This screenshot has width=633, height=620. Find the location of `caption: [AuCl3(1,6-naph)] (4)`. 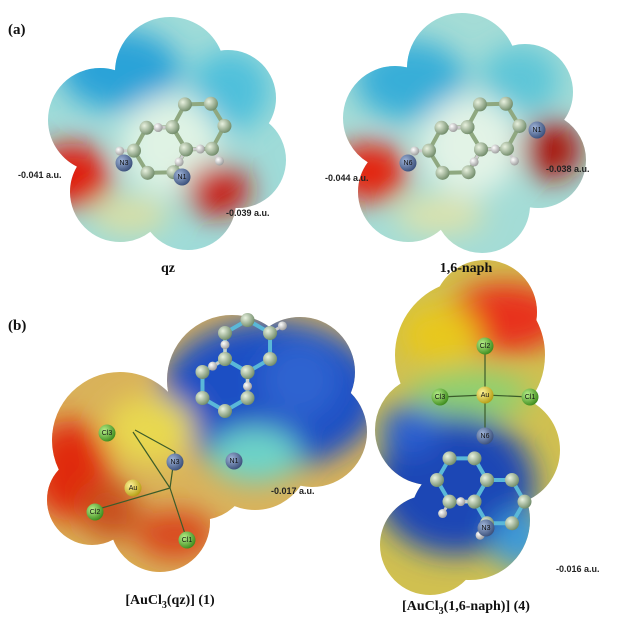

caption: [AuCl3(1,6-naph)] (4) is located at coordinates (466, 608).